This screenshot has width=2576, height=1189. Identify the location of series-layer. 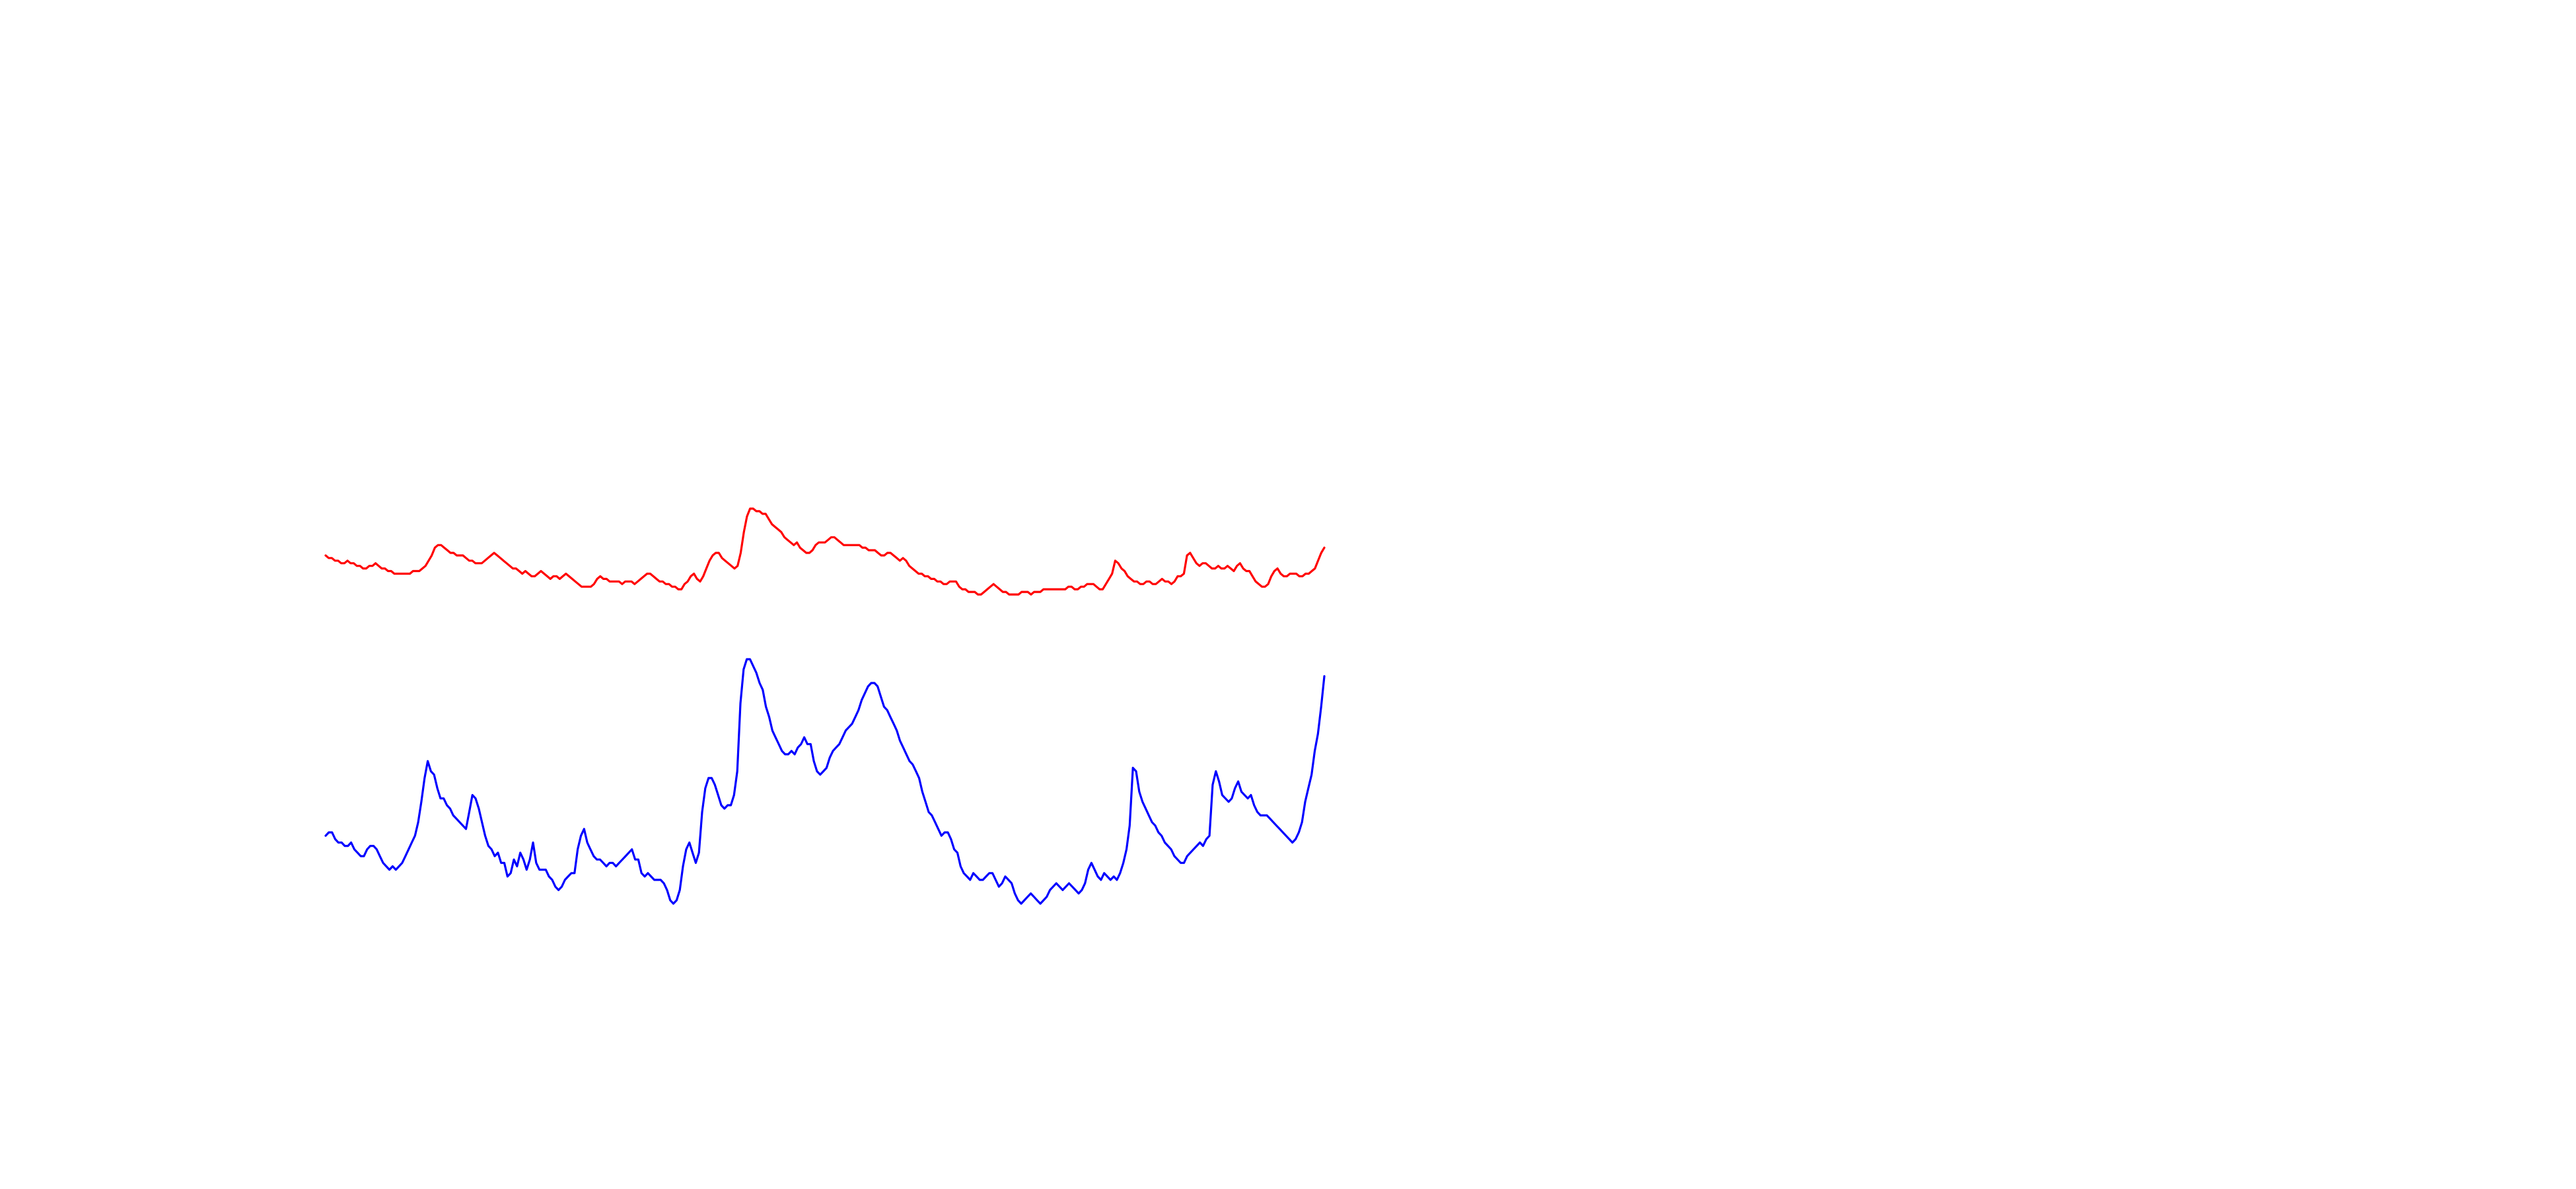
(825, 706).